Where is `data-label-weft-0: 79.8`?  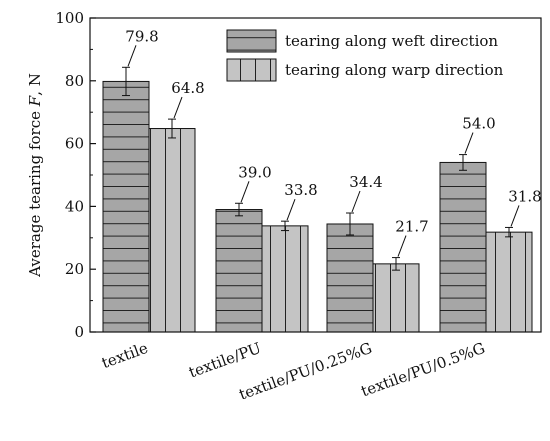 data-label-weft-0: 79.8 is located at coordinates (141, 36).